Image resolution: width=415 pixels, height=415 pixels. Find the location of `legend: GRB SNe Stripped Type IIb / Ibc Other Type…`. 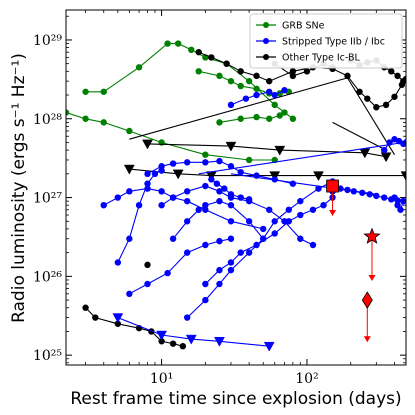

legend: GRB SNe Stripped Type IIb / Ibc Other Type… is located at coordinates (326, 41).